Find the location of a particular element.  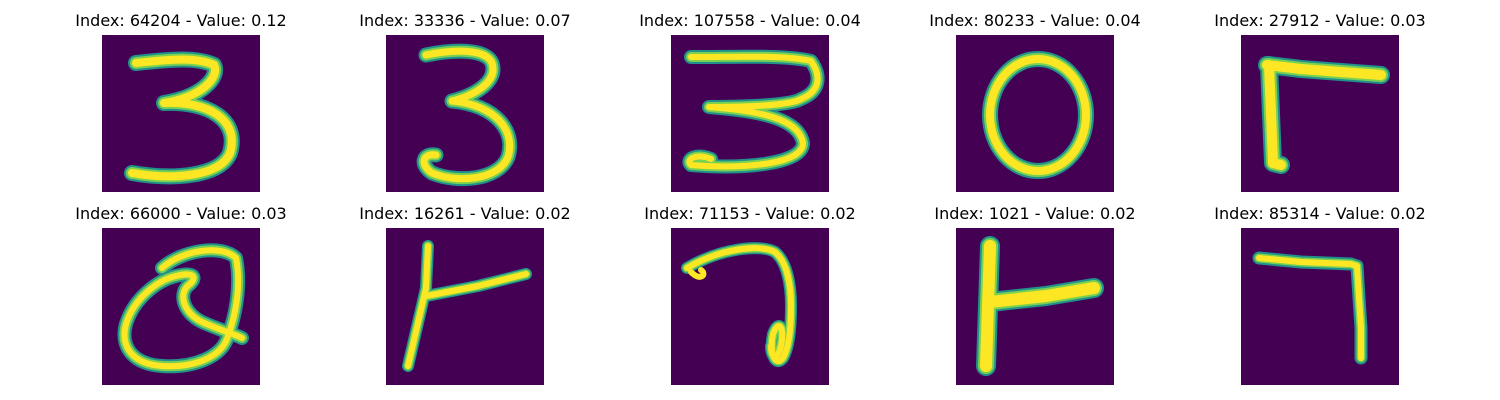

panel-8: Index: 71153 - Value: 0.02 is located at coordinates (750, 299).